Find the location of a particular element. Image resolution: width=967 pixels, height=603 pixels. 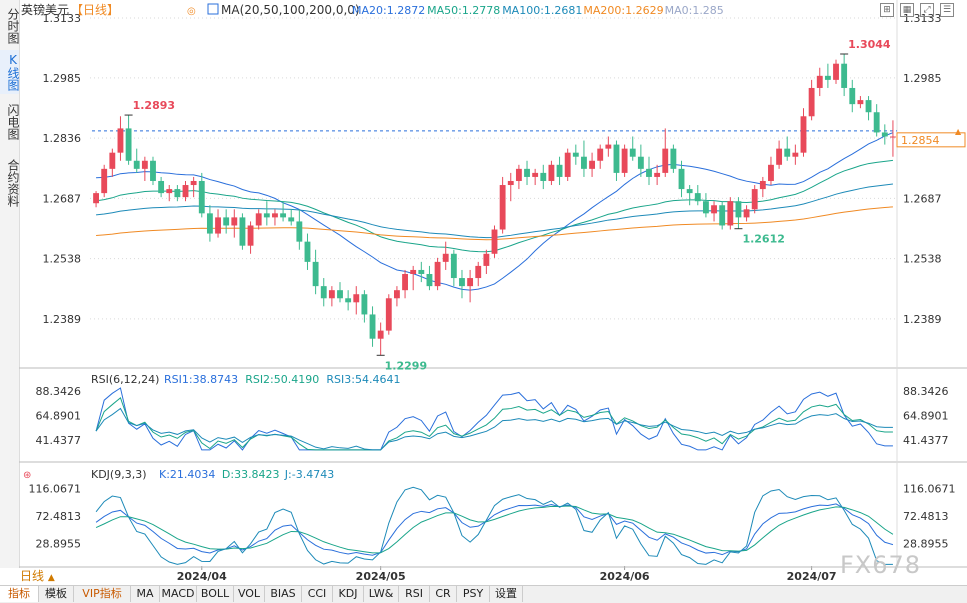

caret-up-icon: ▲ is located at coordinates (51, 578).